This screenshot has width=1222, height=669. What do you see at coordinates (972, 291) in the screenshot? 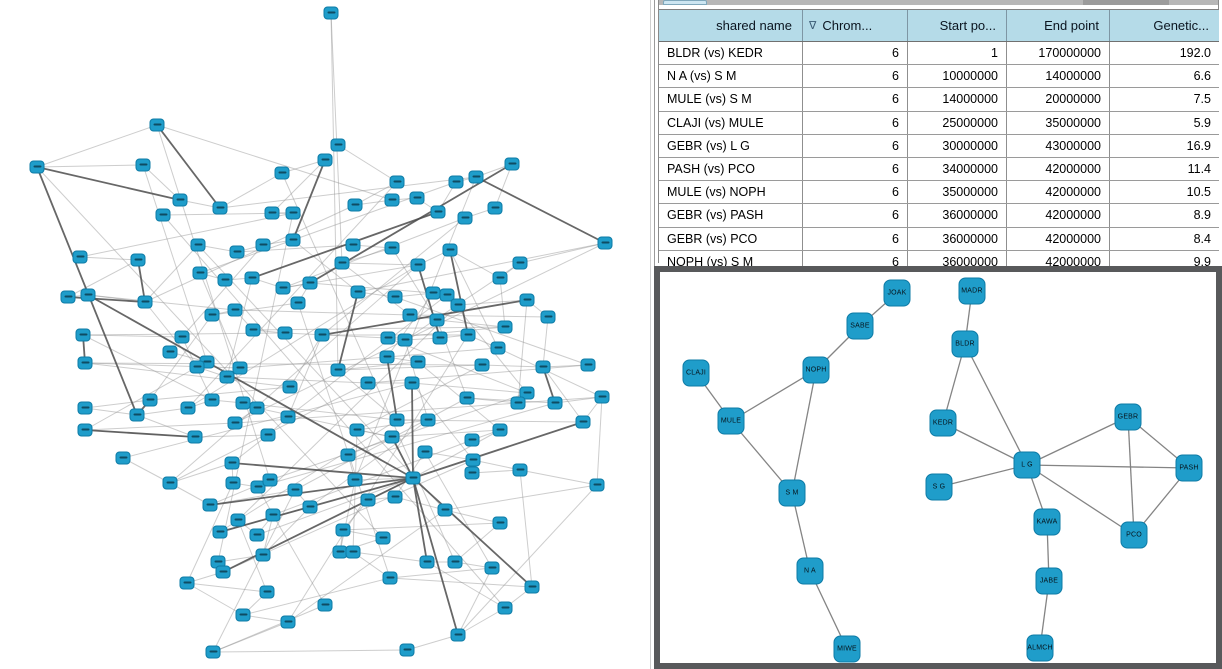
I see `detail-node-madr: MADR` at bounding box center [972, 291].